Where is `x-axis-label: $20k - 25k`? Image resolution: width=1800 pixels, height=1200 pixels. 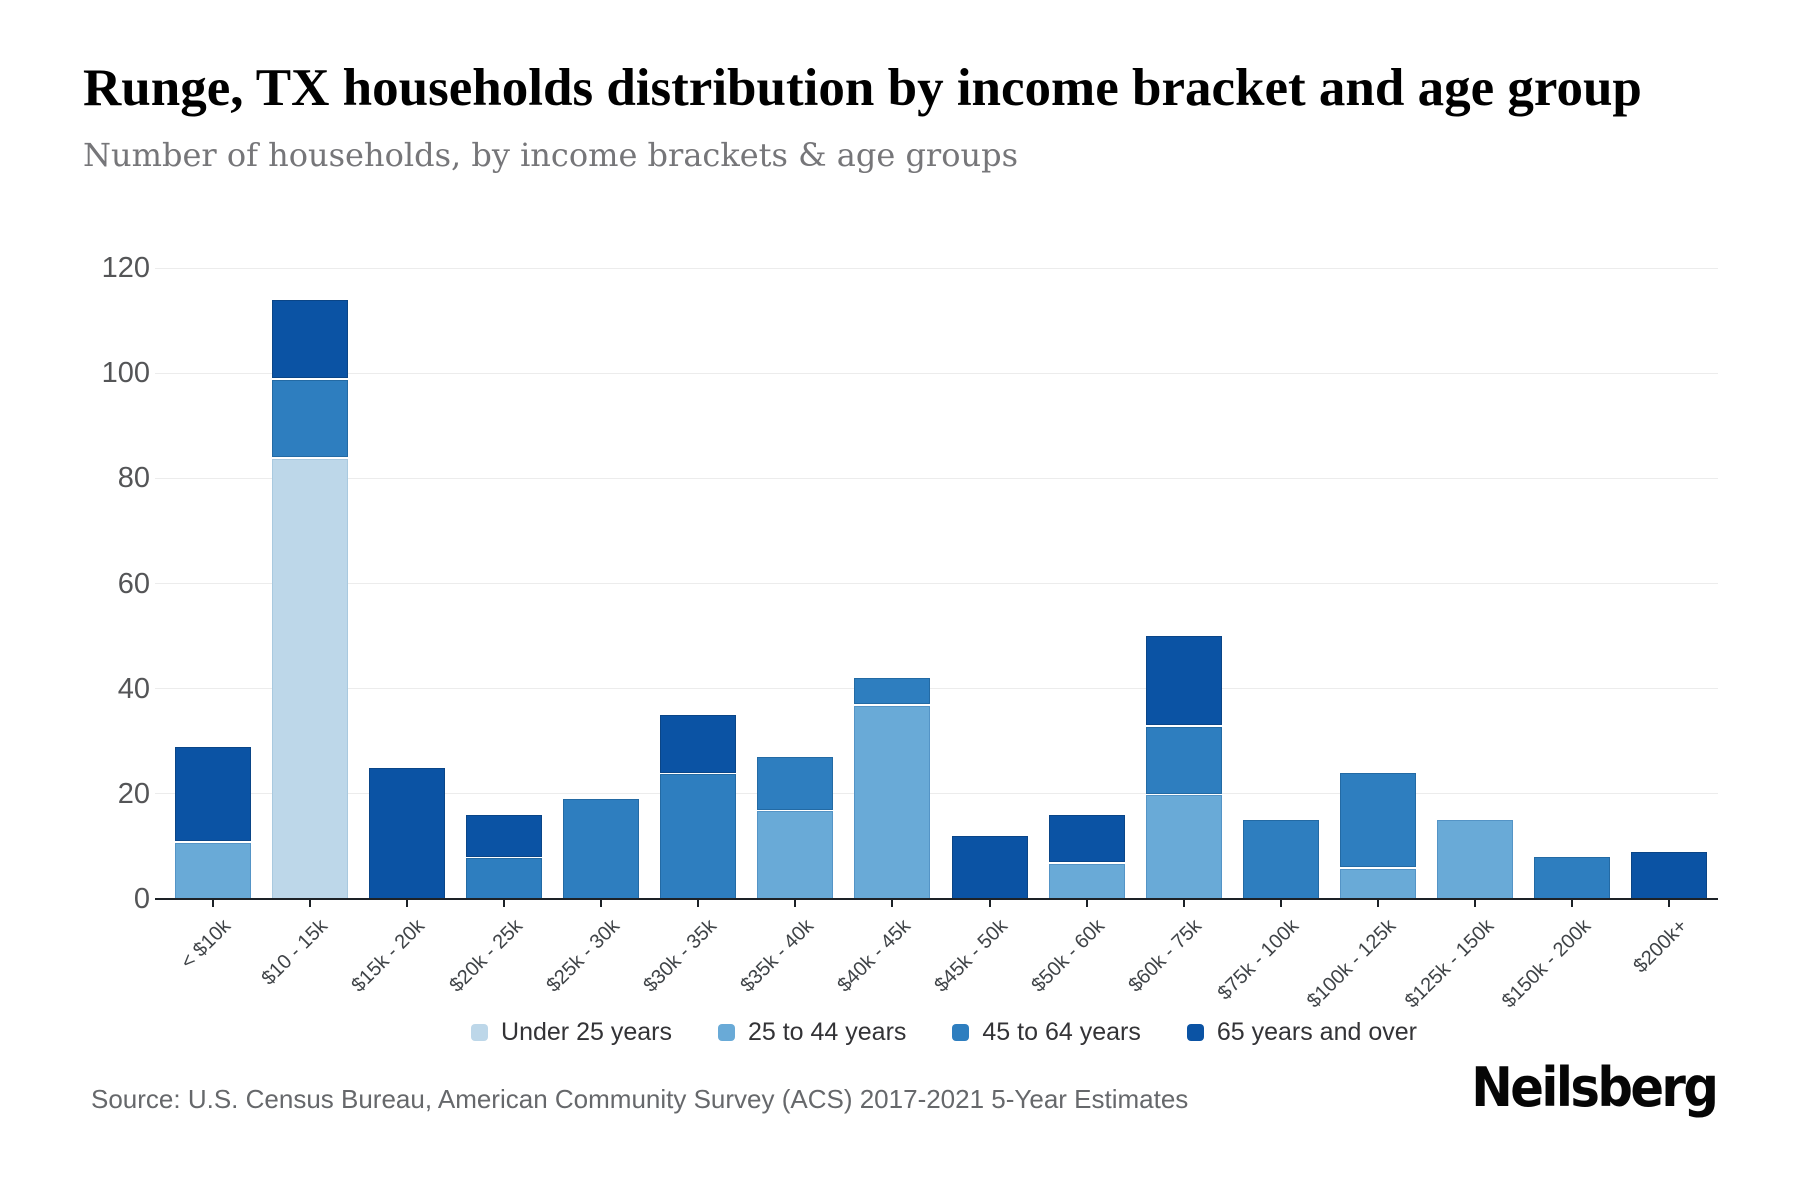 x-axis-label: $20k - 25k is located at coordinates (485, 956).